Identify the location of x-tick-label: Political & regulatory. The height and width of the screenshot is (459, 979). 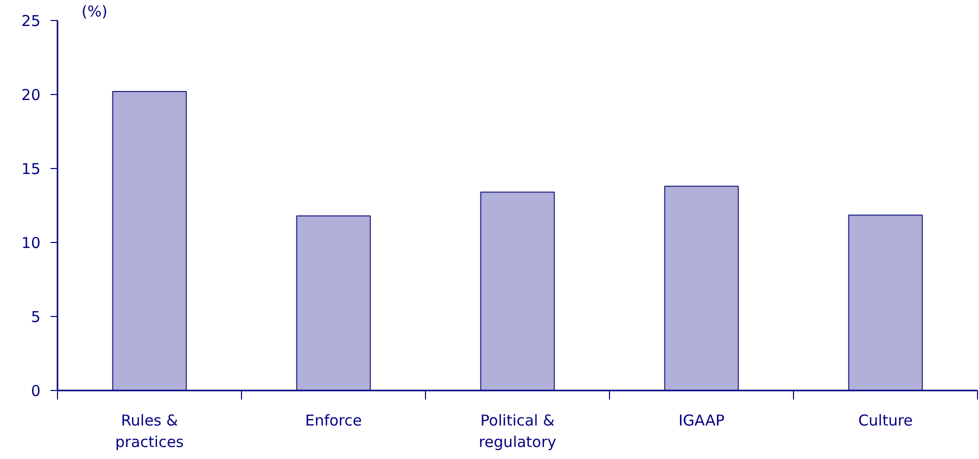
(517, 432).